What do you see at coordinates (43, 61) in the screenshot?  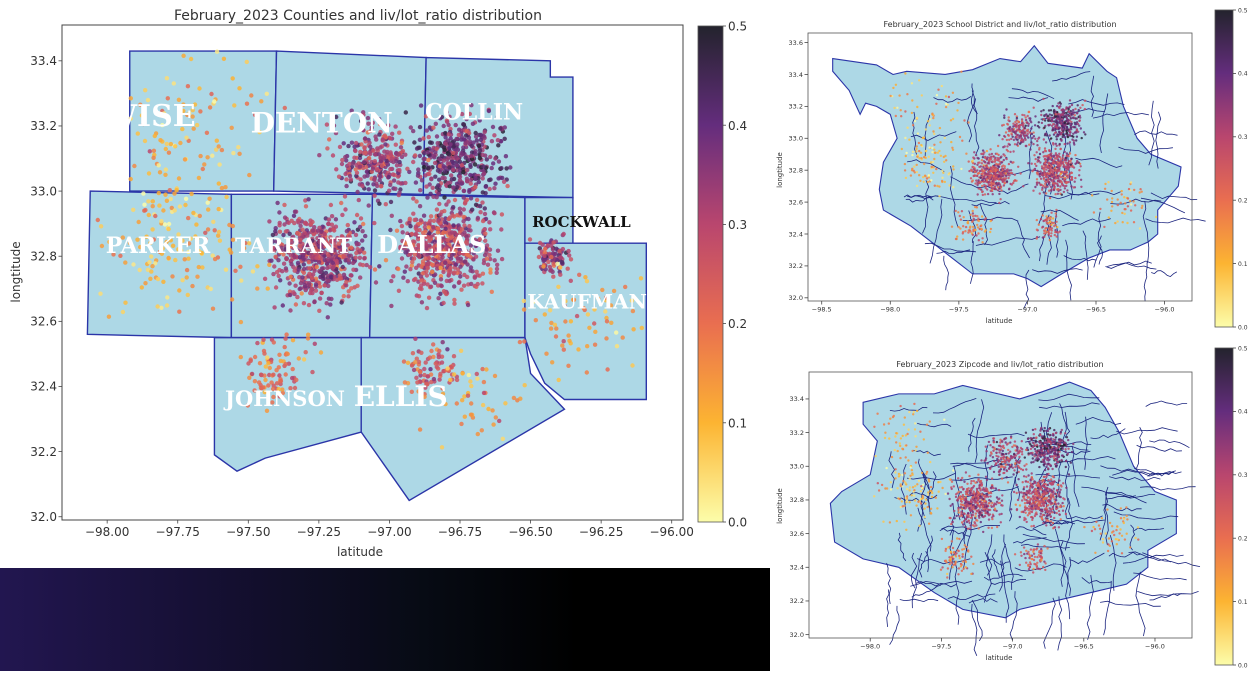 I see `y-tick-label: 33.4` at bounding box center [43, 61].